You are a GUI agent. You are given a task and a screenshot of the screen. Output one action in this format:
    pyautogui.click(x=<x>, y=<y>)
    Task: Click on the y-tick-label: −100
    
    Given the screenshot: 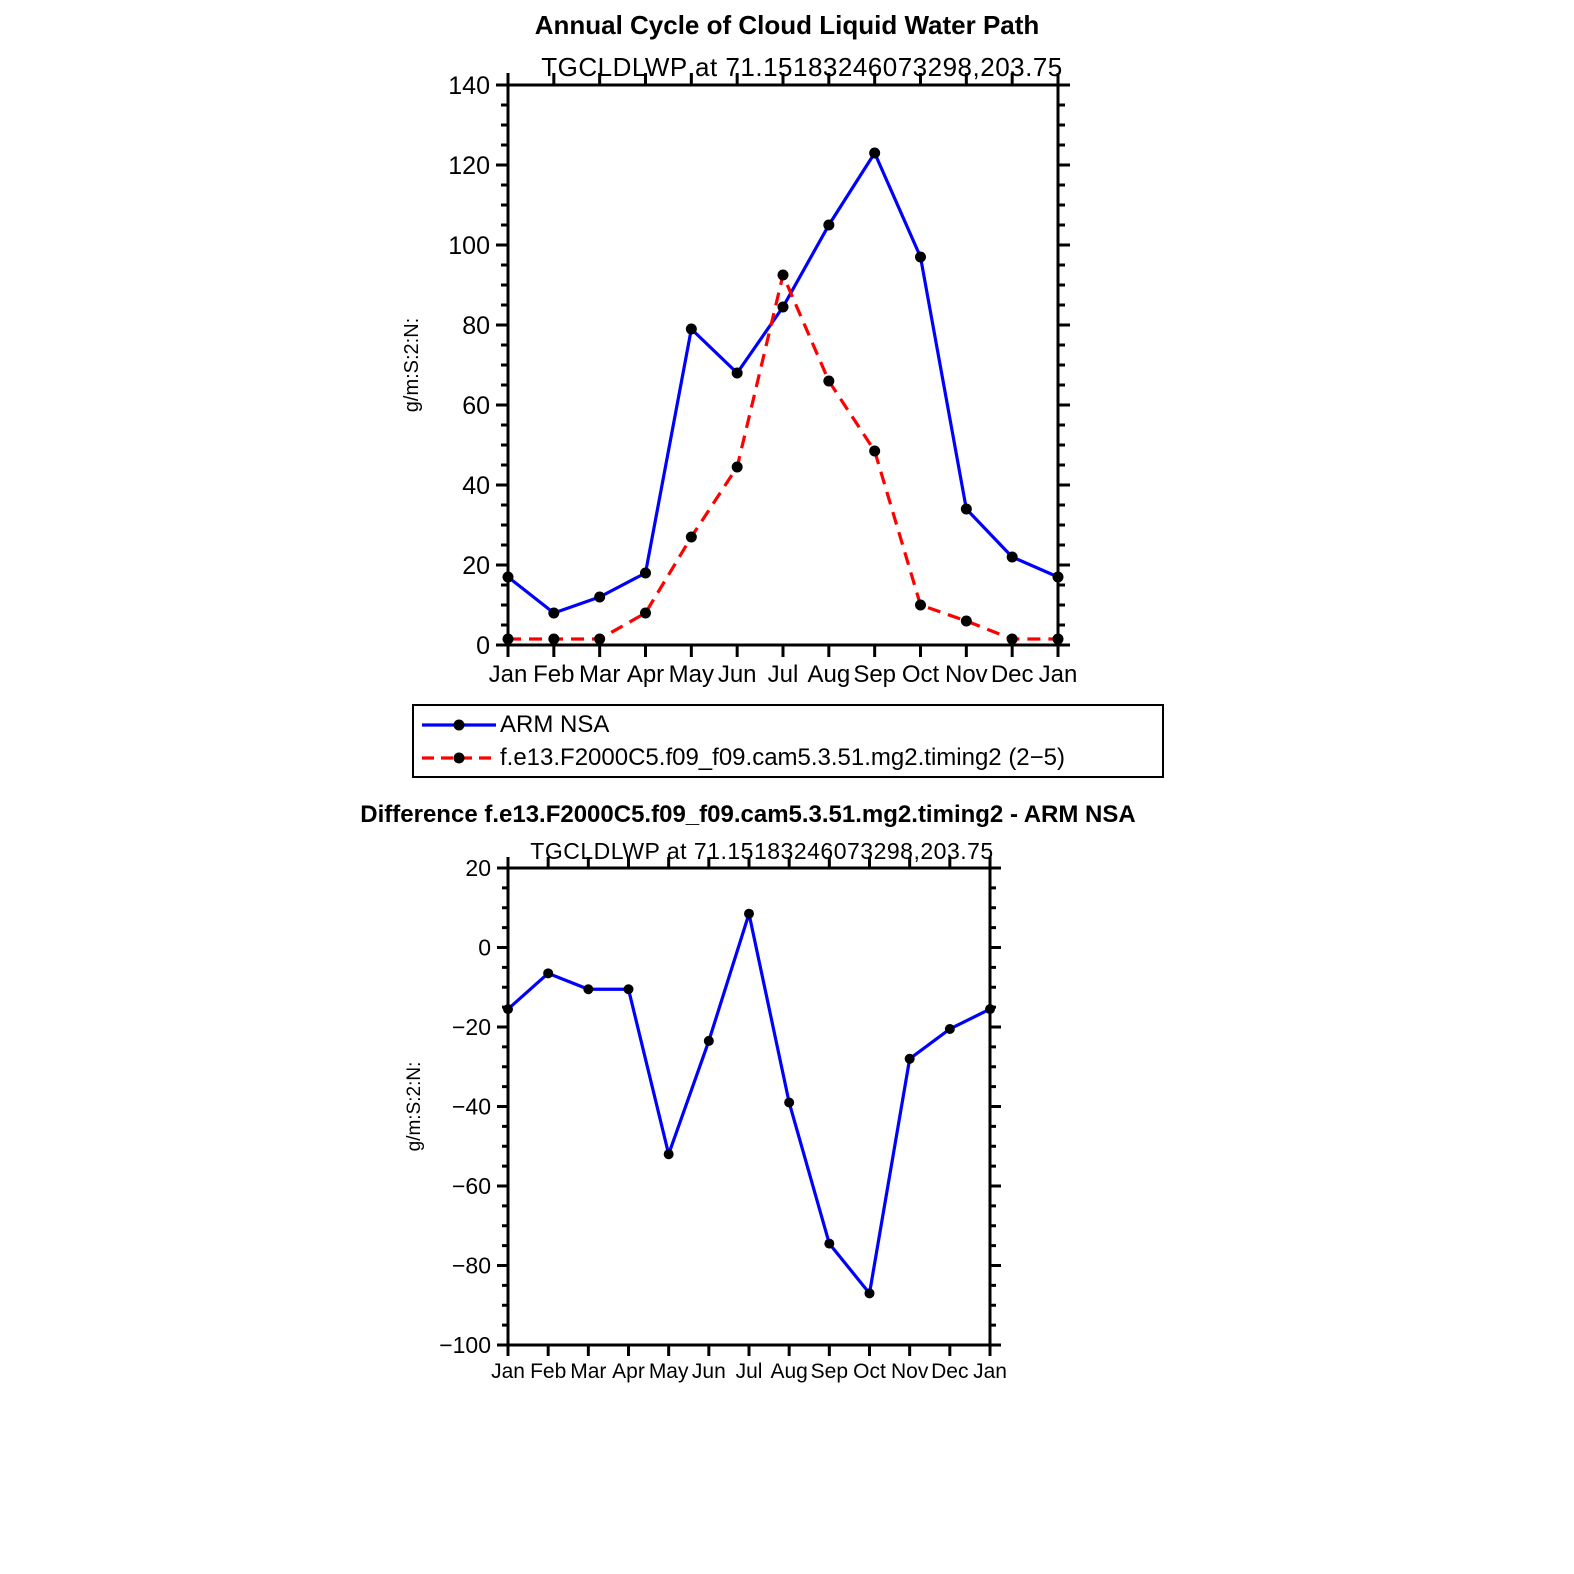 What is the action you would take?
    pyautogui.click(x=465, y=1345)
    